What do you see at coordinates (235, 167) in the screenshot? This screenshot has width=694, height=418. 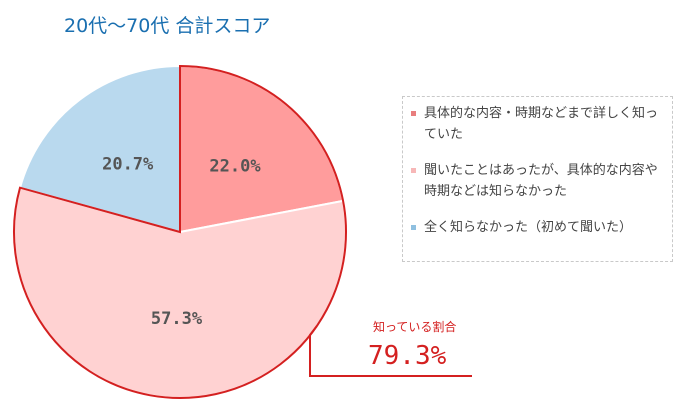 I see `slice-value-label: 22.0%` at bounding box center [235, 167].